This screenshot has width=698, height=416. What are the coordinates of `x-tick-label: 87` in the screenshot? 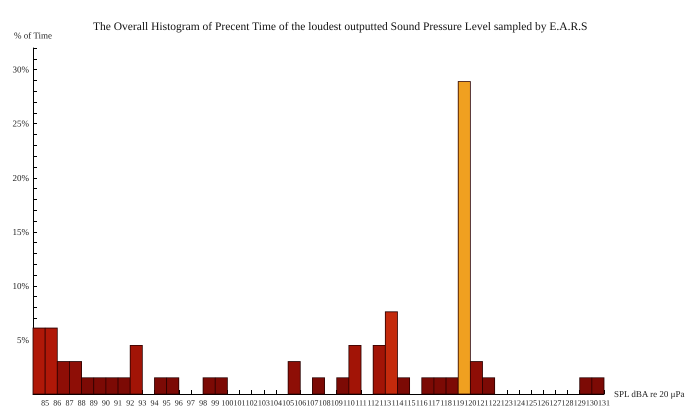 It's located at (69, 403).